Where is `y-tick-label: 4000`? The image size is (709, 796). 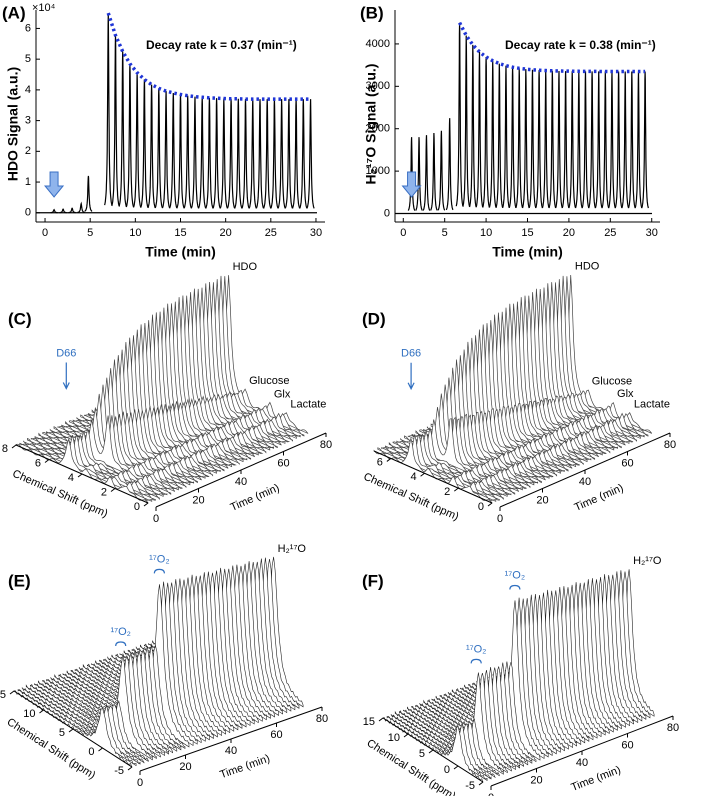 y-tick-label: 4000 is located at coordinates (378, 44).